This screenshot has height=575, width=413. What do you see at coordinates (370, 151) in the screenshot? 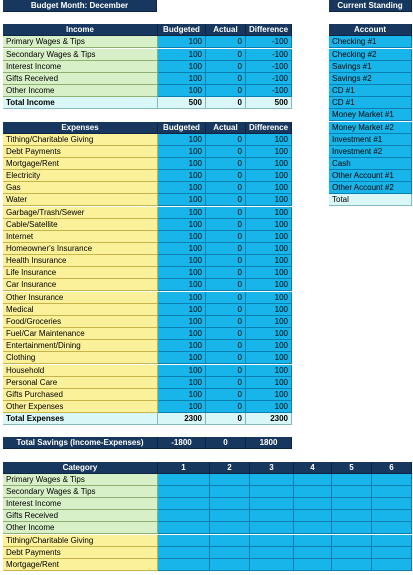
I see `account-cell: Investment #2` at bounding box center [370, 151].